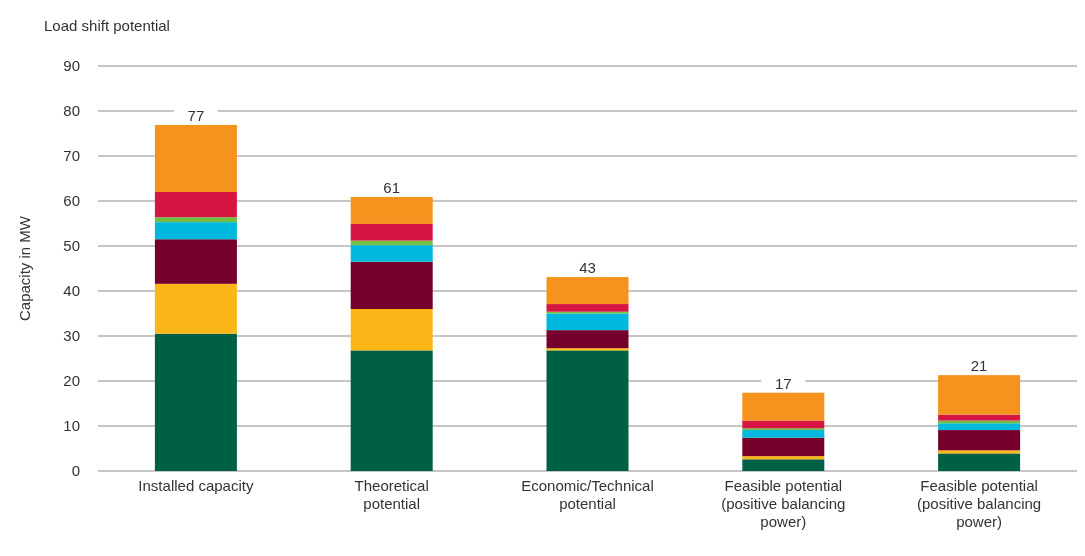 The image size is (1085, 556). Describe the element at coordinates (587, 268) in the screenshot. I see `total-label: 43` at that location.